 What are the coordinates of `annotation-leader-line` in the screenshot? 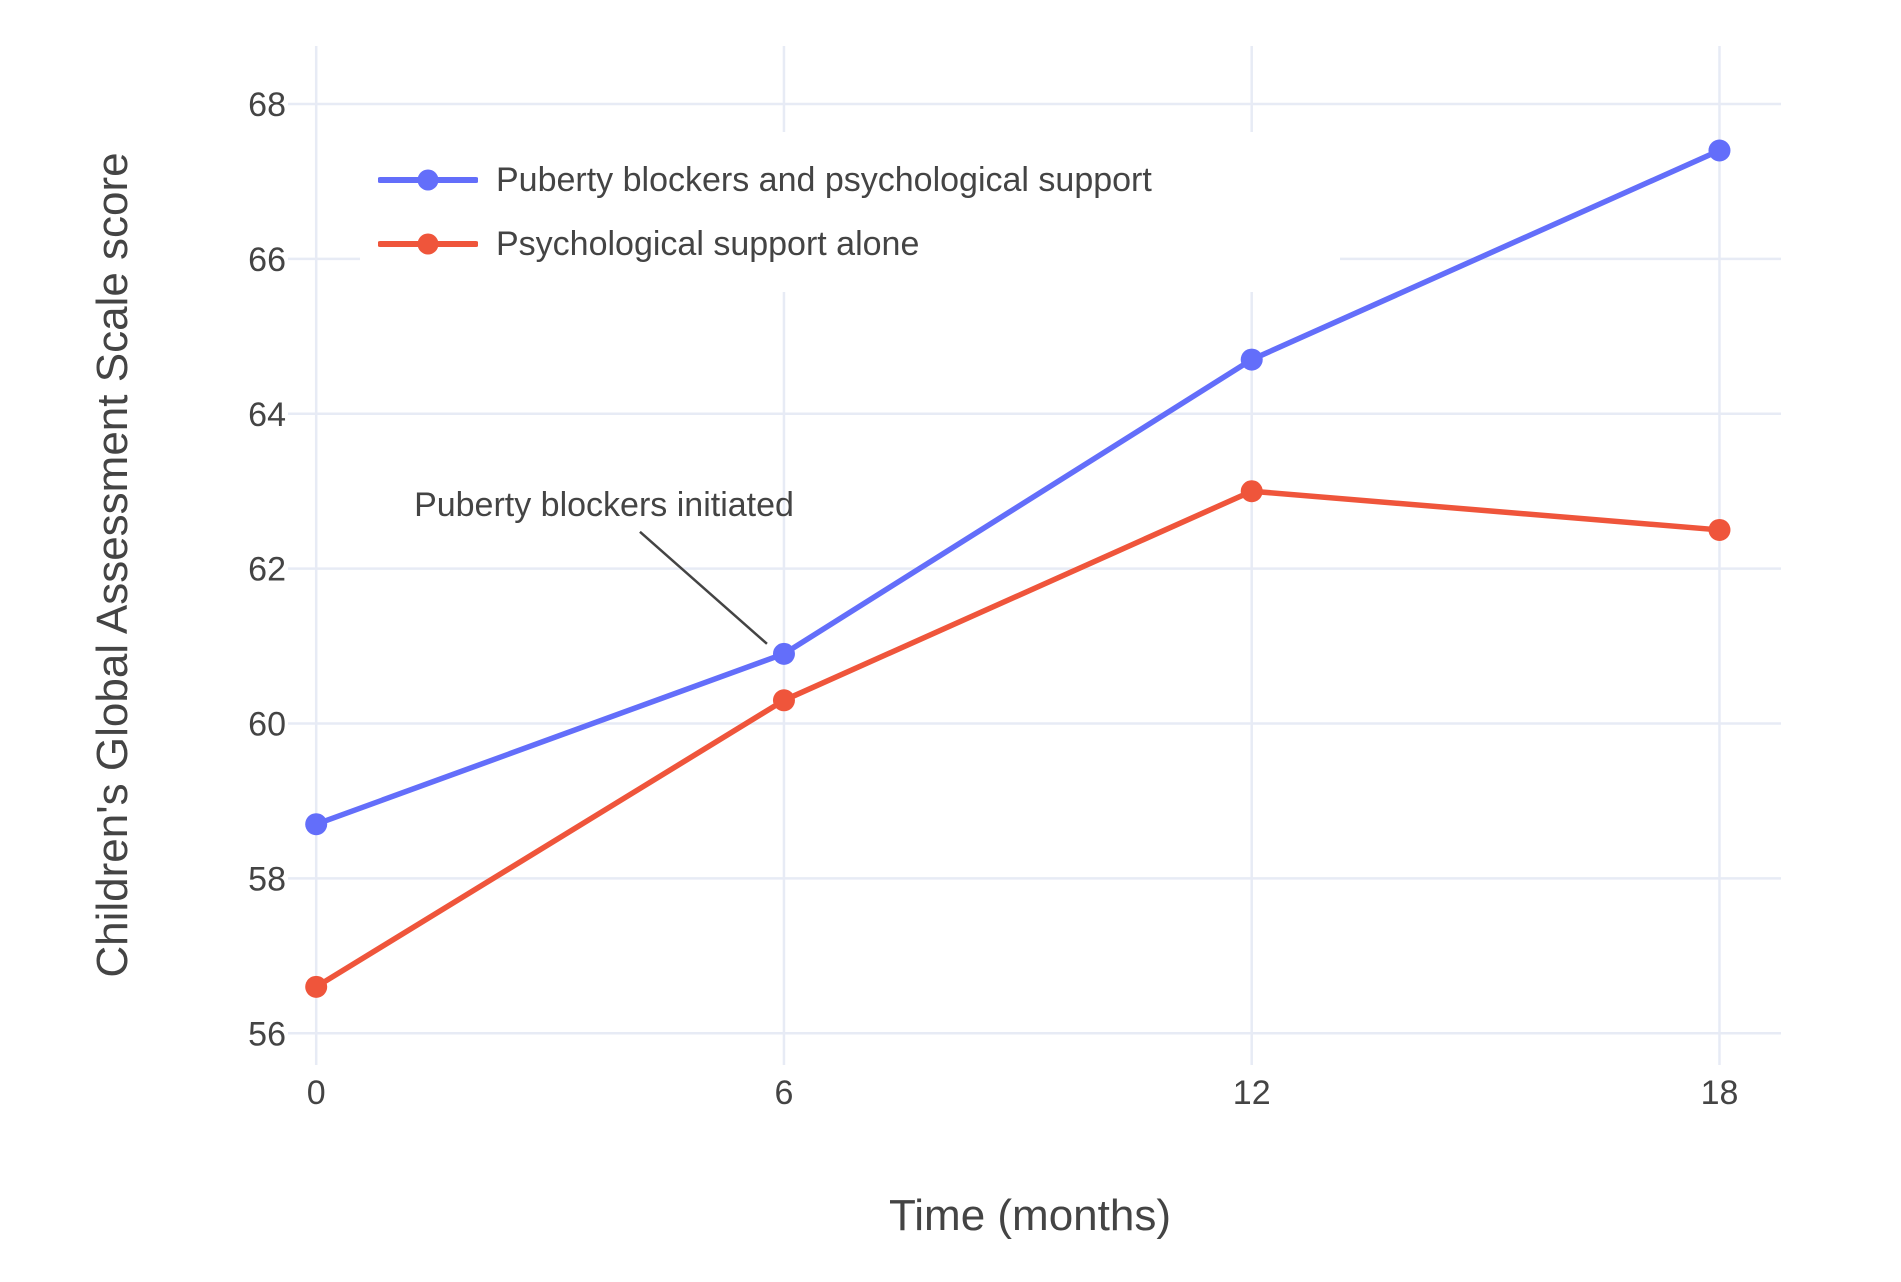 It's located at (703, 587).